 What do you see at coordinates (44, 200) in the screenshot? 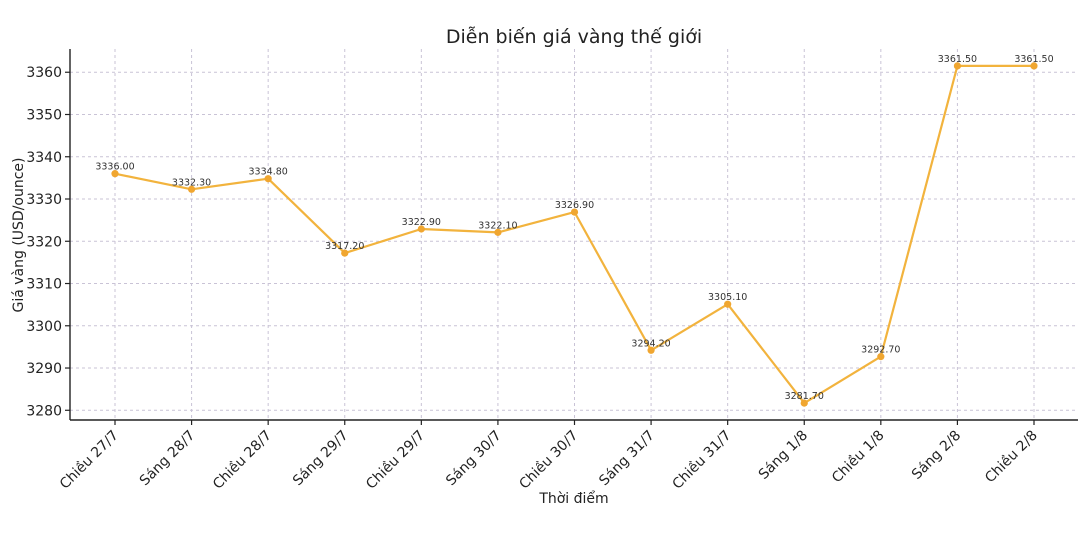
I see `y-tick-label: 3330` at bounding box center [44, 200].